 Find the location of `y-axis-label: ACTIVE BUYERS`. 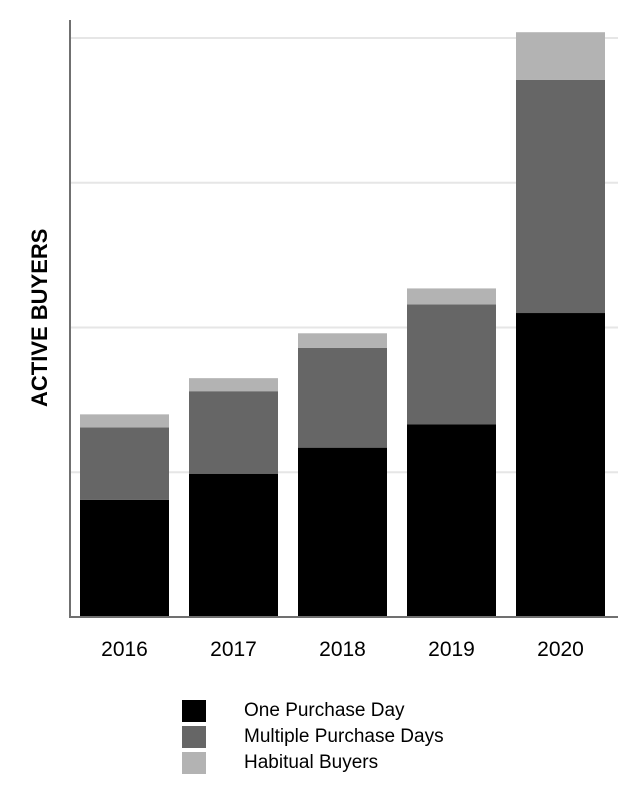

y-axis-label: ACTIVE BUYERS is located at coordinates (39, 317).